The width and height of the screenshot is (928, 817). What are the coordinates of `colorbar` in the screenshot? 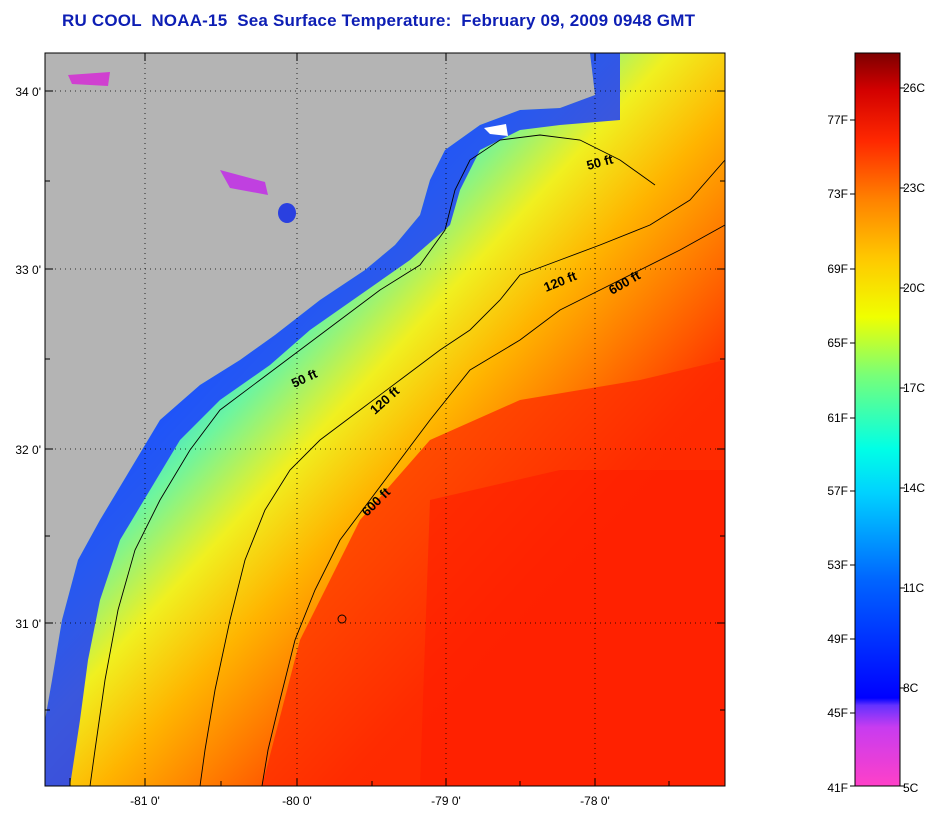 It's located at (877, 419).